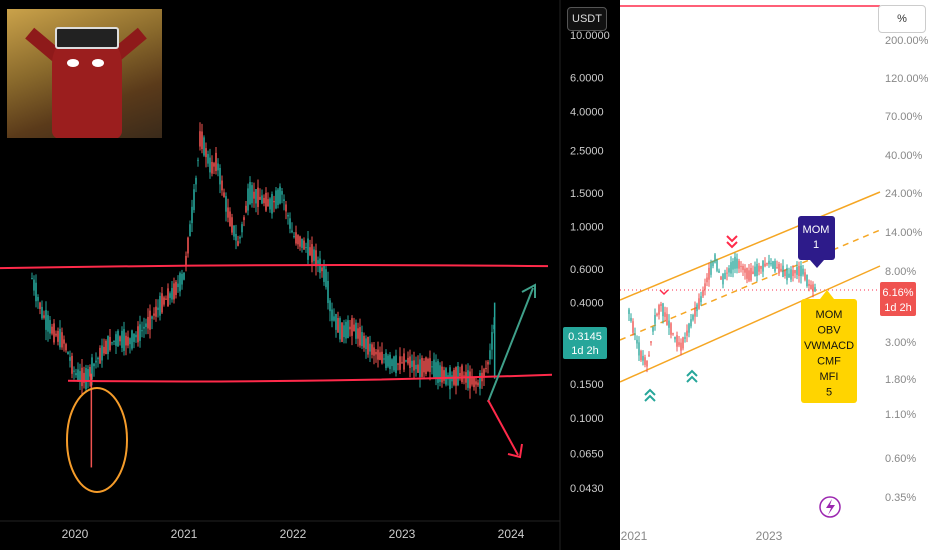 Image resolution: width=932 pixels, height=550 pixels. Describe the element at coordinates (587, 79) in the screenshot. I see `left-y-tick-label: 6.0000` at that location.